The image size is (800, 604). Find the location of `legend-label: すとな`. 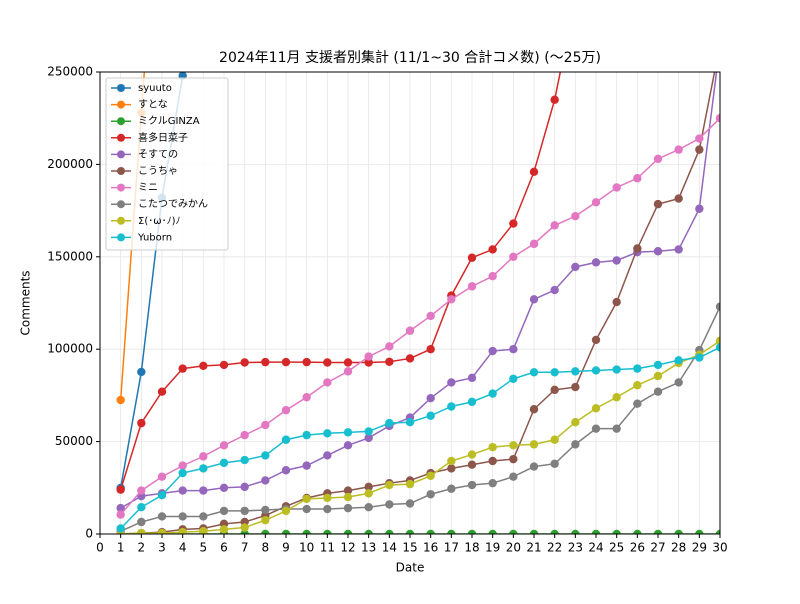

legend-label: すとな is located at coordinates (153, 105).